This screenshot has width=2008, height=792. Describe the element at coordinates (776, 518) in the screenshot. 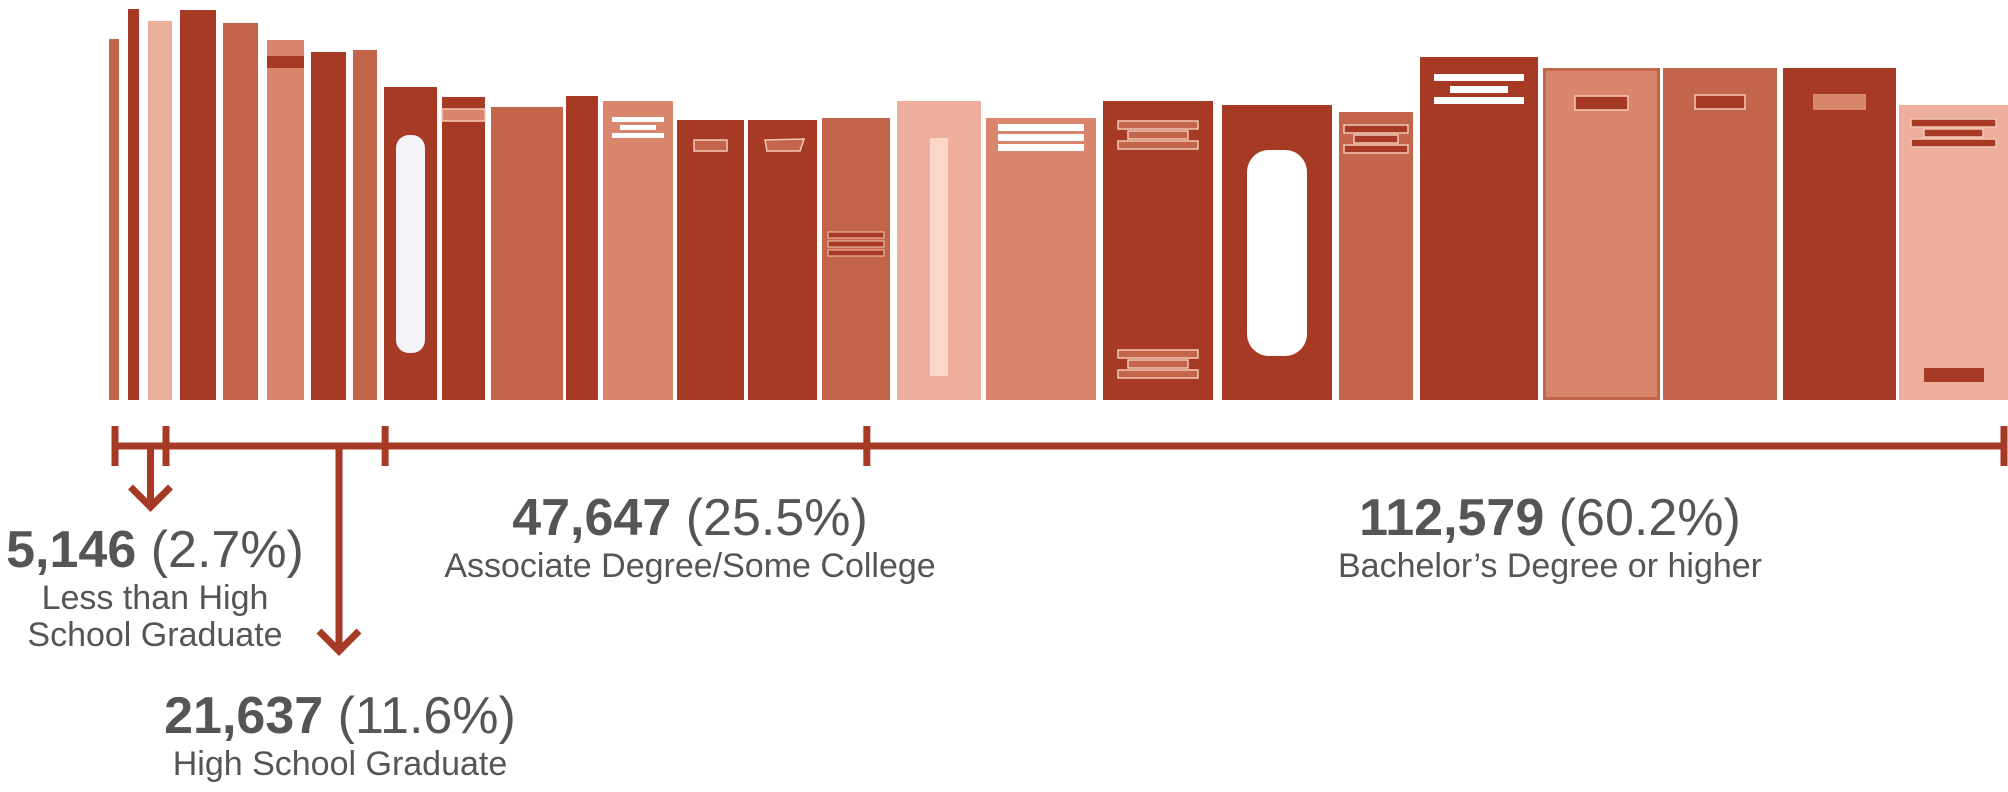

I see `percent-label: (25.5%)` at that location.